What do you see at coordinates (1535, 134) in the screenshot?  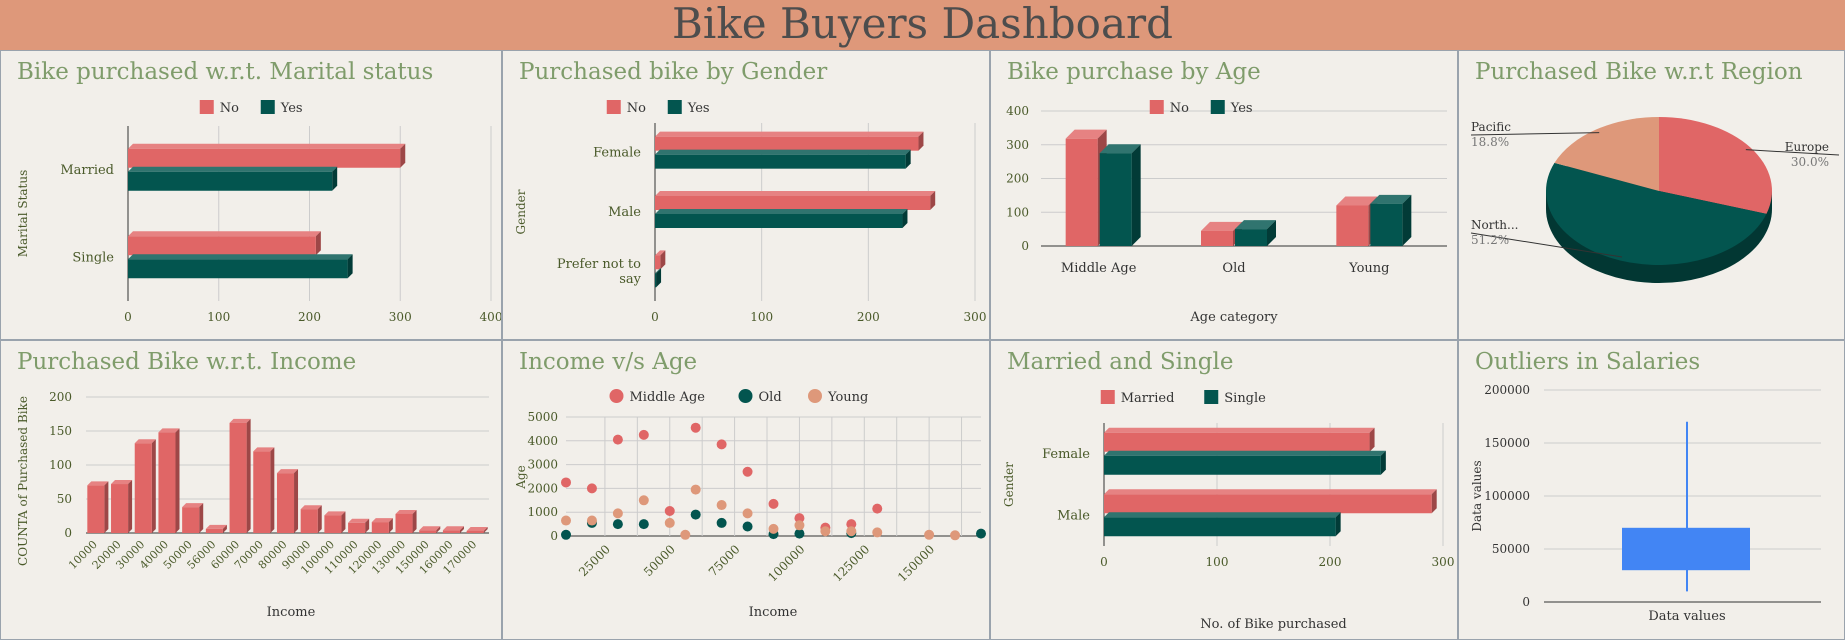 I see `pie-leader-line` at bounding box center [1535, 134].